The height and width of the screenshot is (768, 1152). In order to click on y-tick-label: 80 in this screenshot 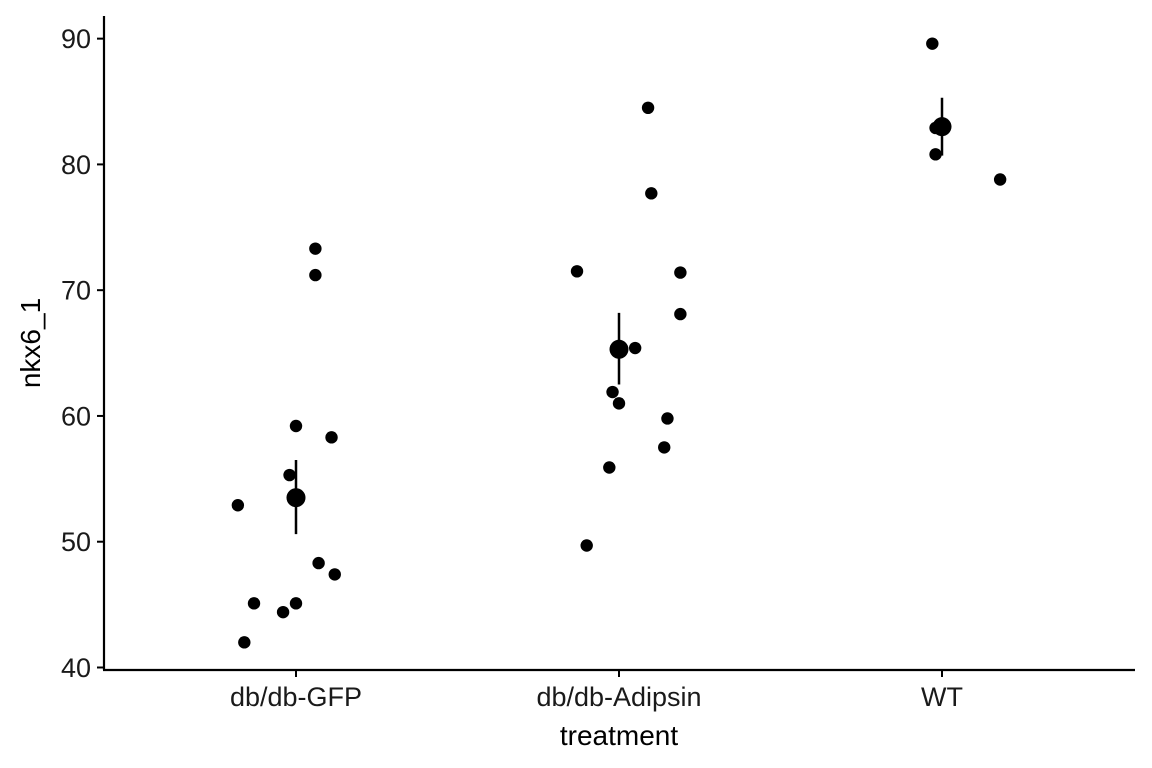, I will do `click(76, 165)`.